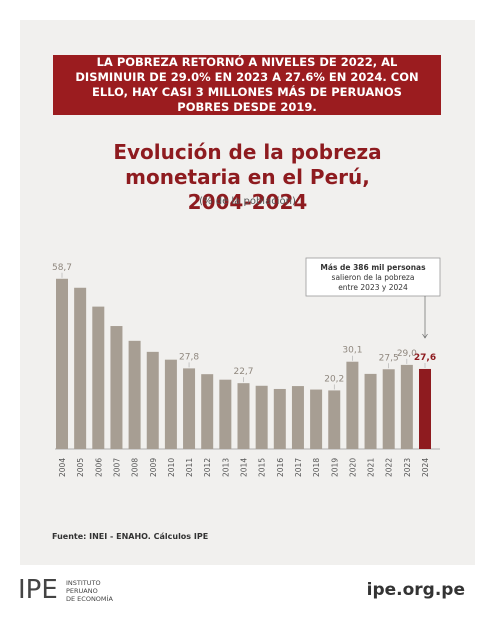 The height and width of the screenshot is (619, 495). I want to click on logo-line: PERUANO, so click(82, 591).